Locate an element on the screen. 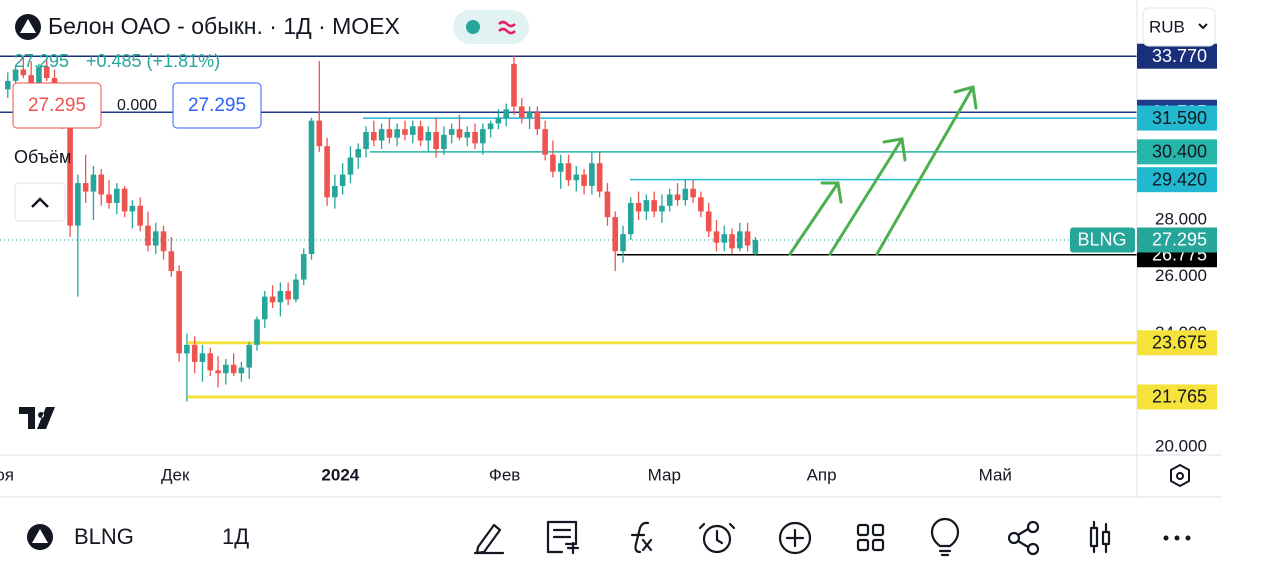 This screenshot has width=1280, height=576. toolbar-symbol: BLNG is located at coordinates (104, 536).